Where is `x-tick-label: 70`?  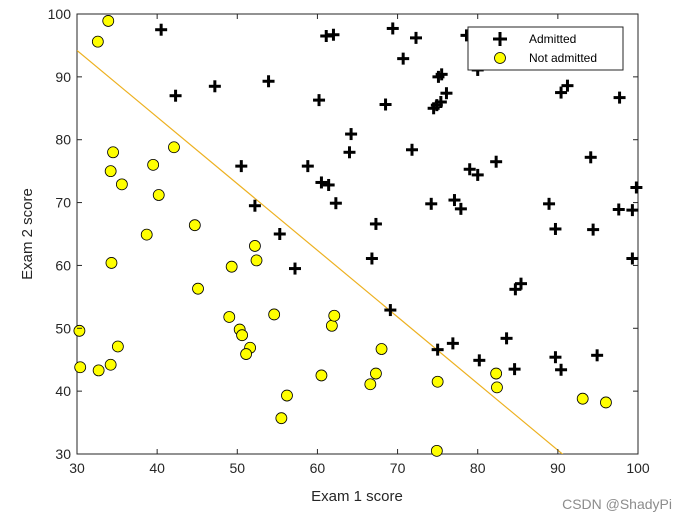 x-tick-label: 70 is located at coordinates (398, 468).